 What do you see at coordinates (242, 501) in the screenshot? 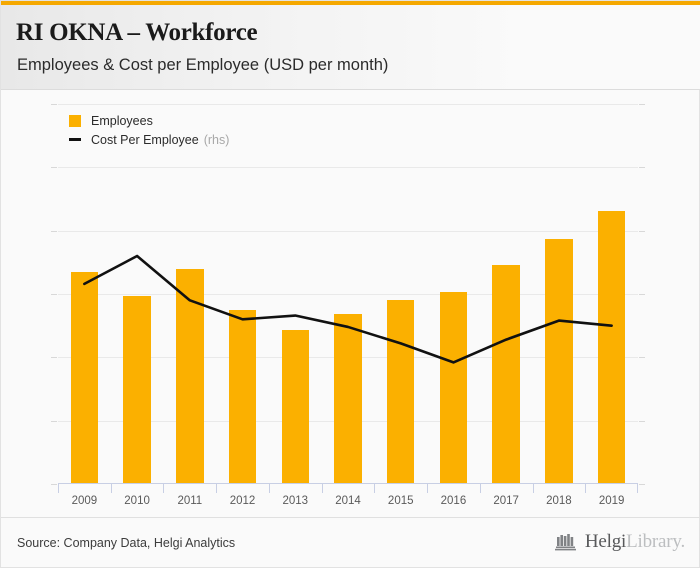
I see `x-axis-label: 2012` at bounding box center [242, 501].